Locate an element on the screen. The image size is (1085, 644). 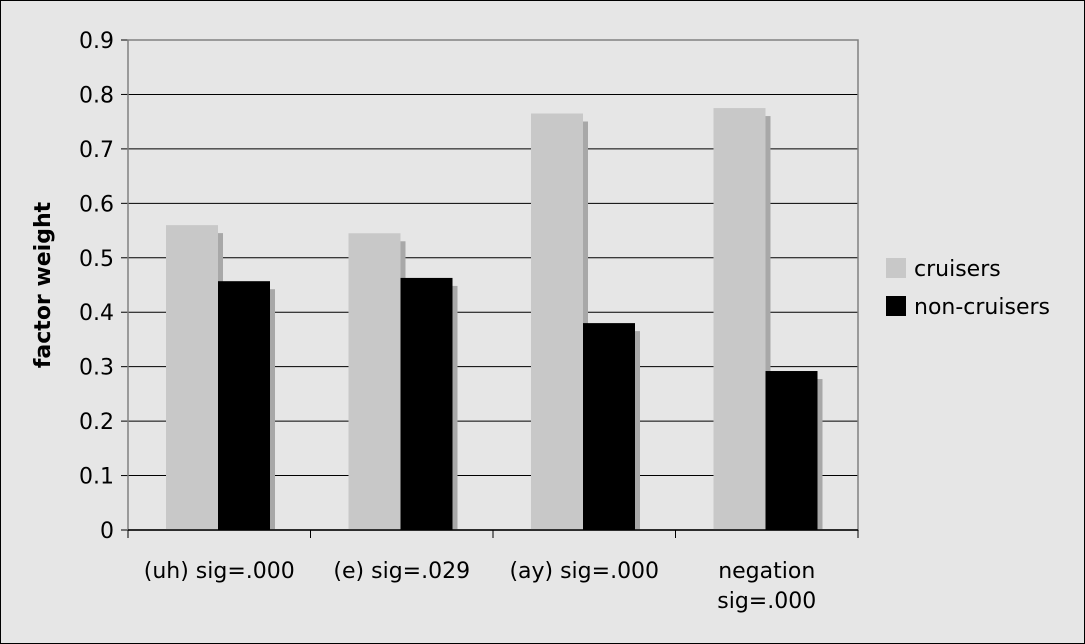
y-tick-label: 0.5 is located at coordinates (96, 259).